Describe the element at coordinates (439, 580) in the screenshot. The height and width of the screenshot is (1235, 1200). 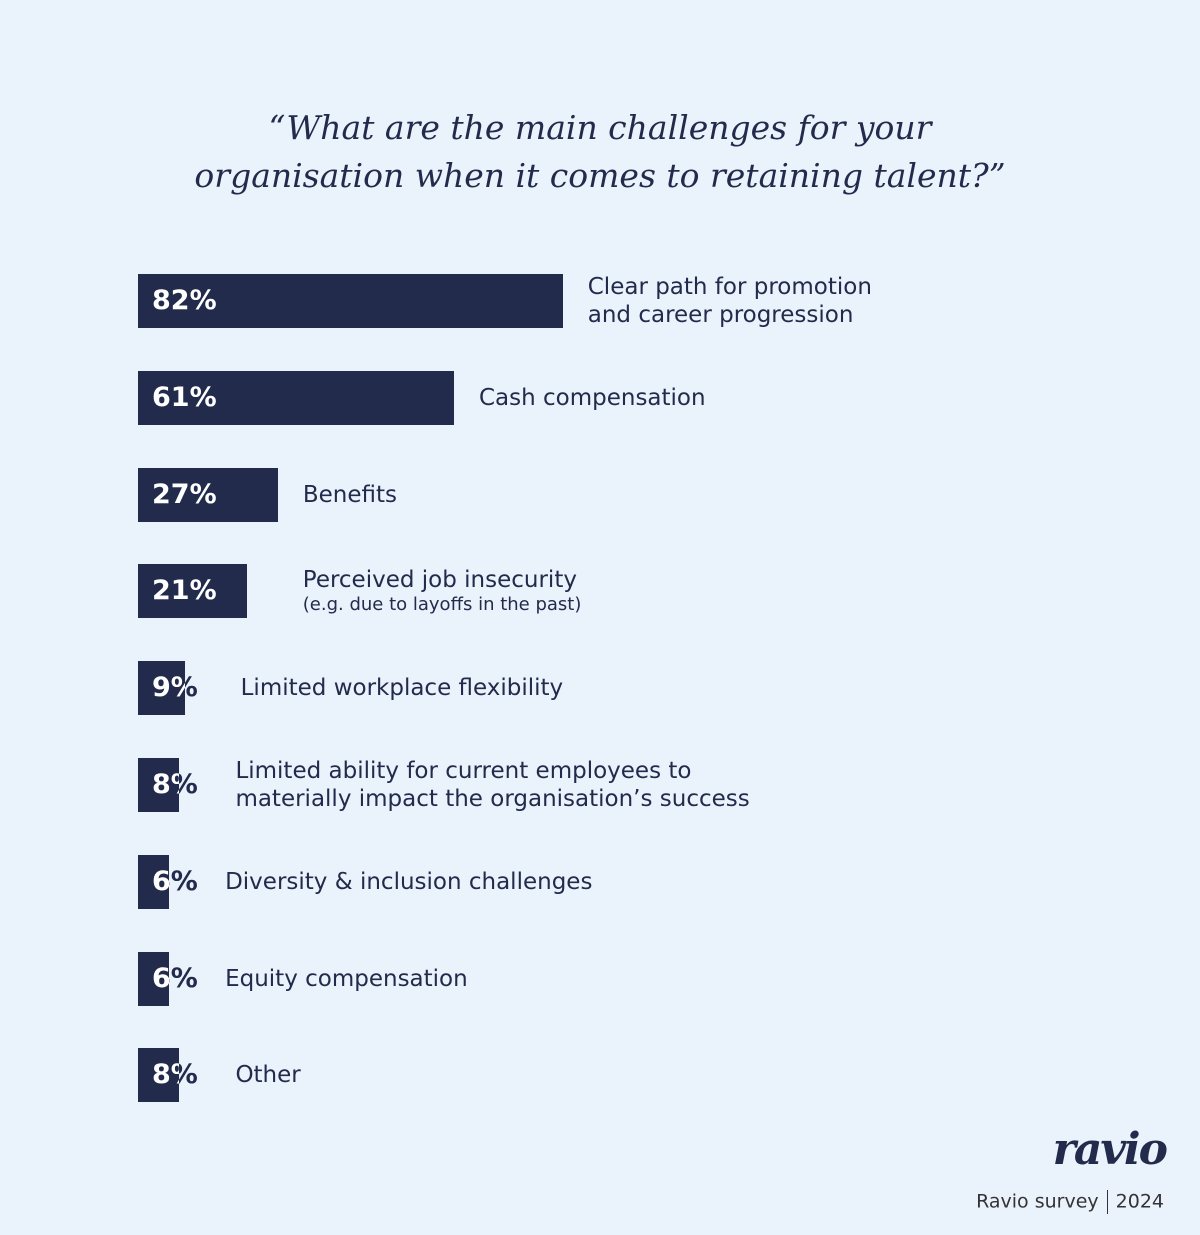
I see `category-text: Perceived job insecurity` at that location.